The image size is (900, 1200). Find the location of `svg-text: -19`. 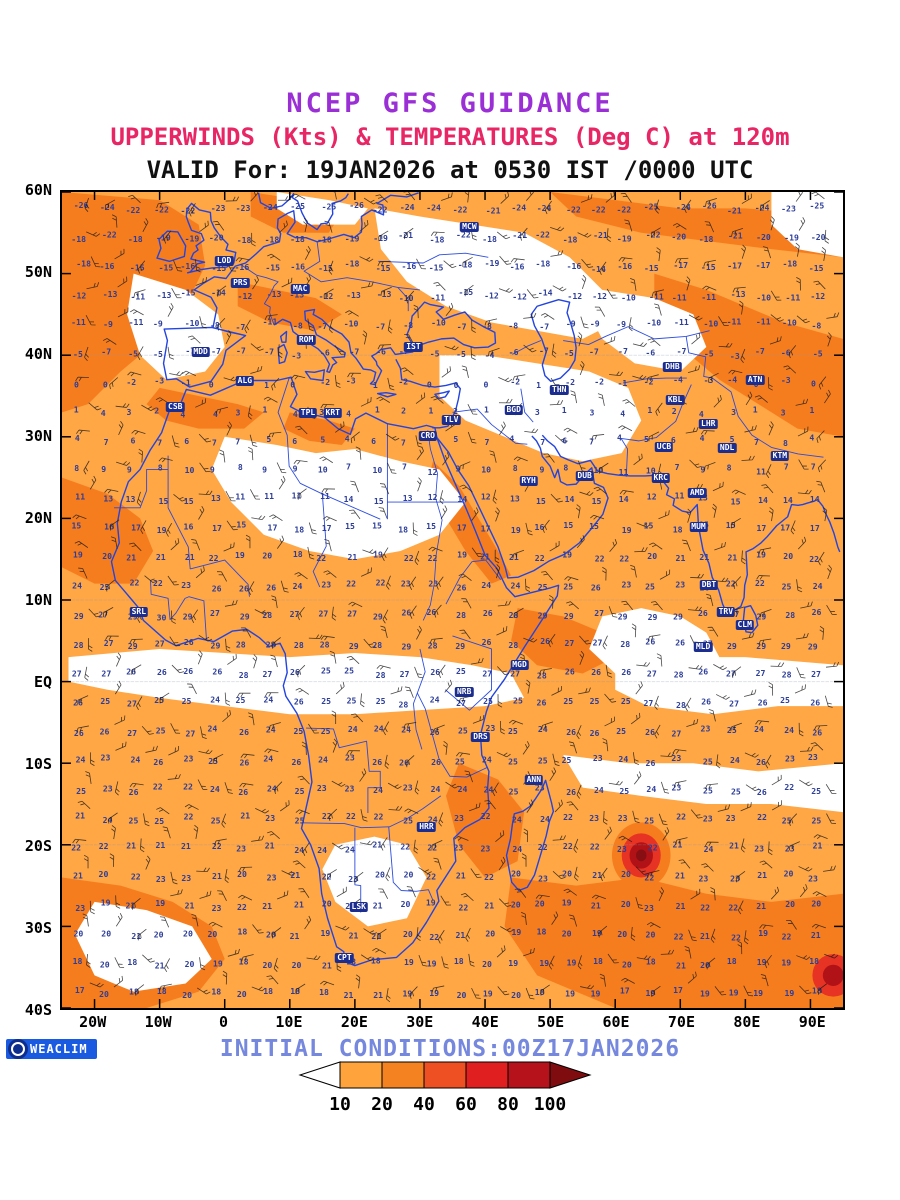

svg-text: -19 is located at coordinates (492, 263).